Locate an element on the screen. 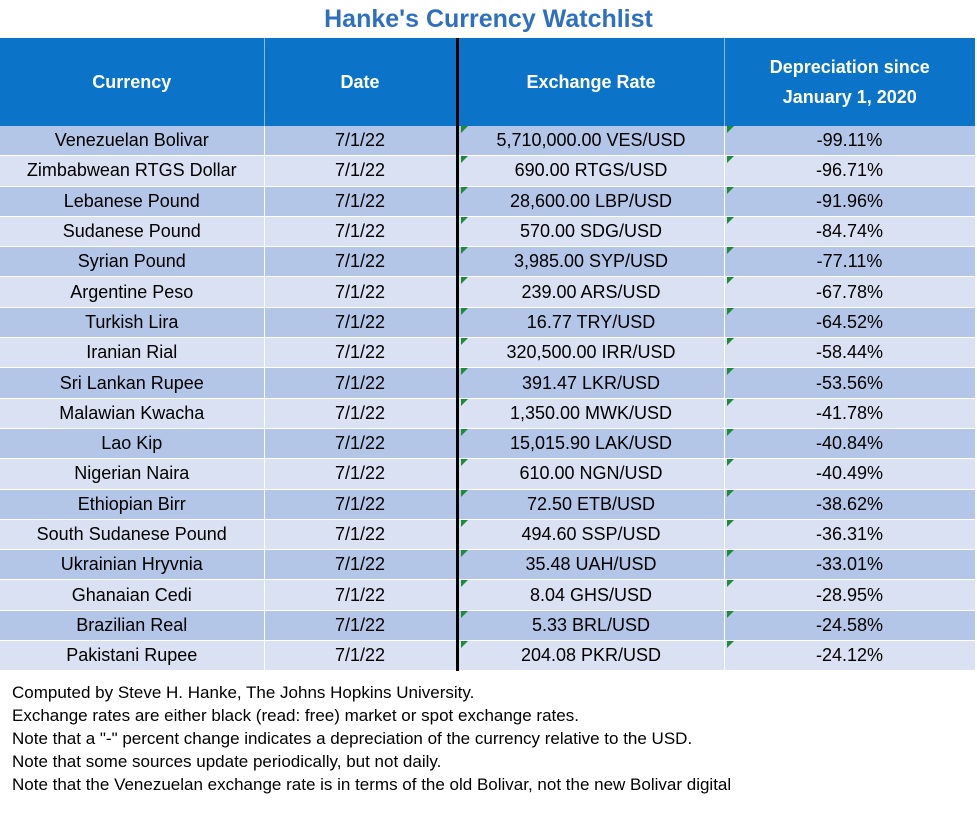 This screenshot has height=820, width=977. currency-cell-text: Malawian Kwacha is located at coordinates (132, 412).